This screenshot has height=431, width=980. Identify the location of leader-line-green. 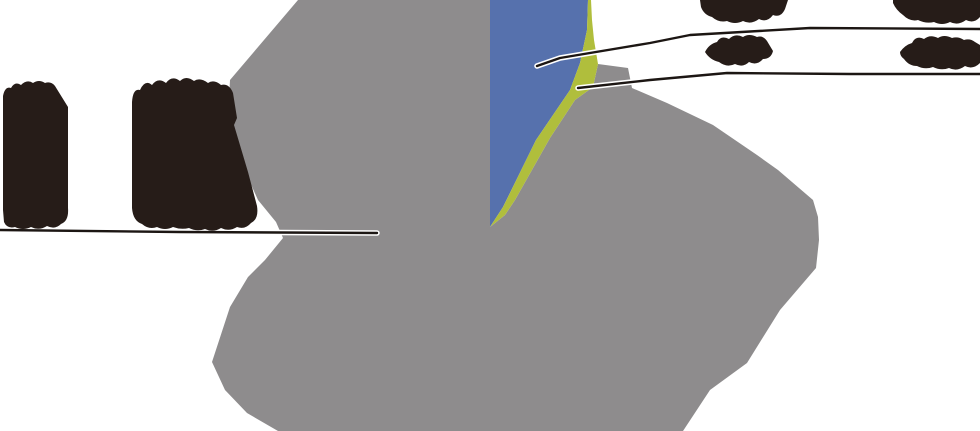
(777, 80).